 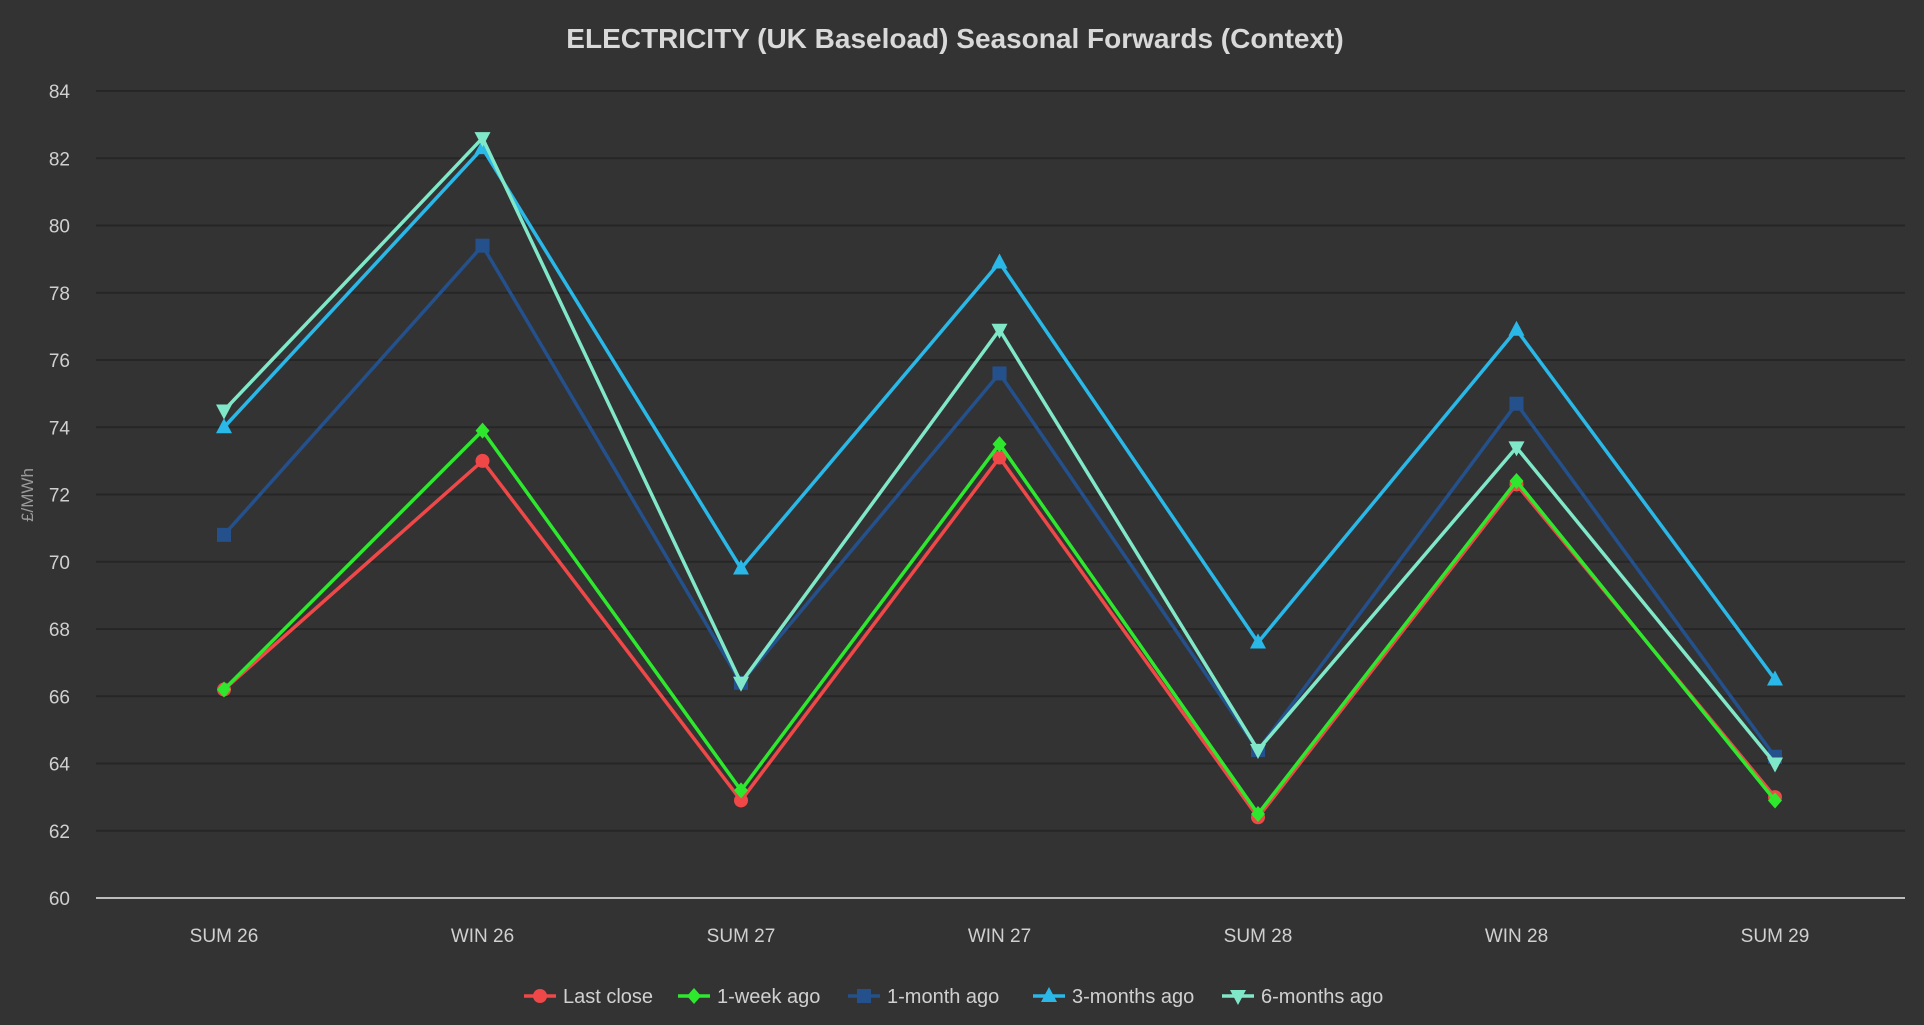 What do you see at coordinates (59, 159) in the screenshot?
I see `y-tick-label: 82` at bounding box center [59, 159].